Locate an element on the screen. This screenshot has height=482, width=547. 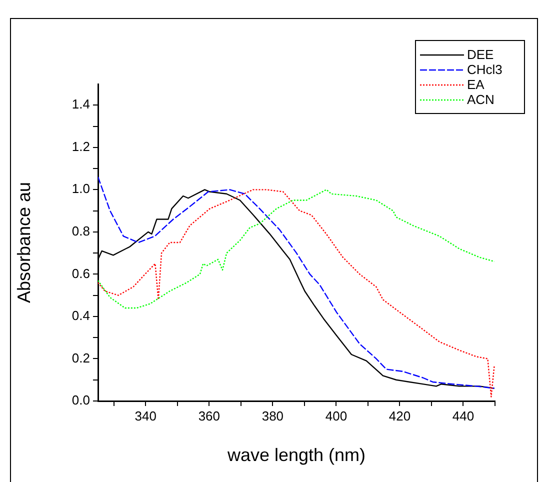
x-axis-title: wave length (nm) is located at coordinates (296, 455).